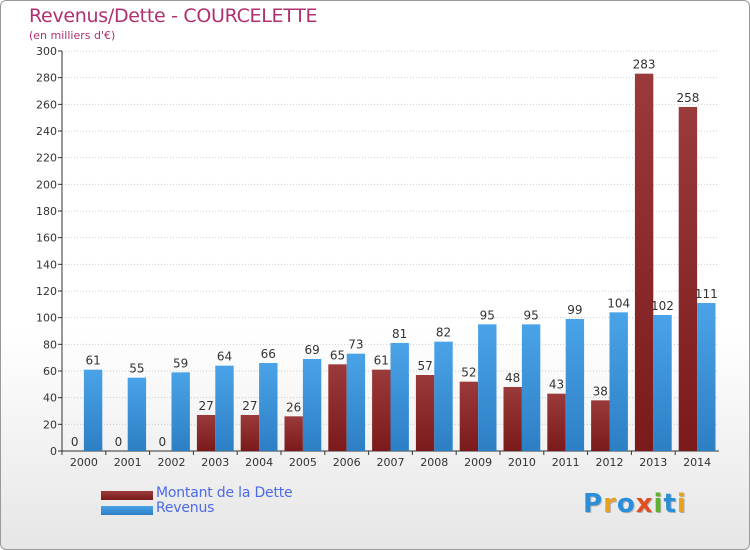 Image resolution: width=750 pixels, height=550 pixels. Describe the element at coordinates (662, 306) in the screenshot. I see `data-label-revenue: 102` at that location.